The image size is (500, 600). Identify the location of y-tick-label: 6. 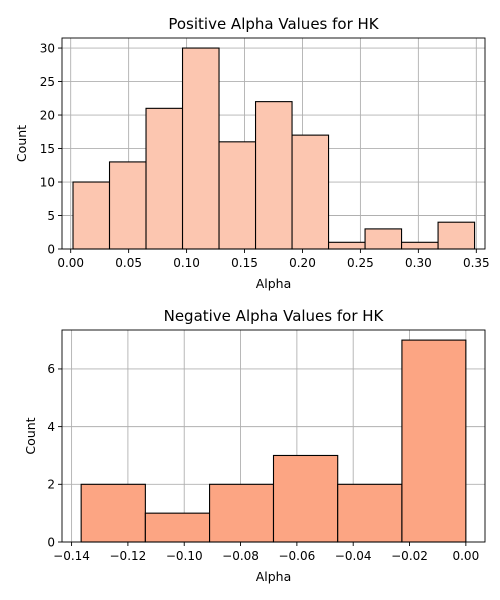
(51, 369).